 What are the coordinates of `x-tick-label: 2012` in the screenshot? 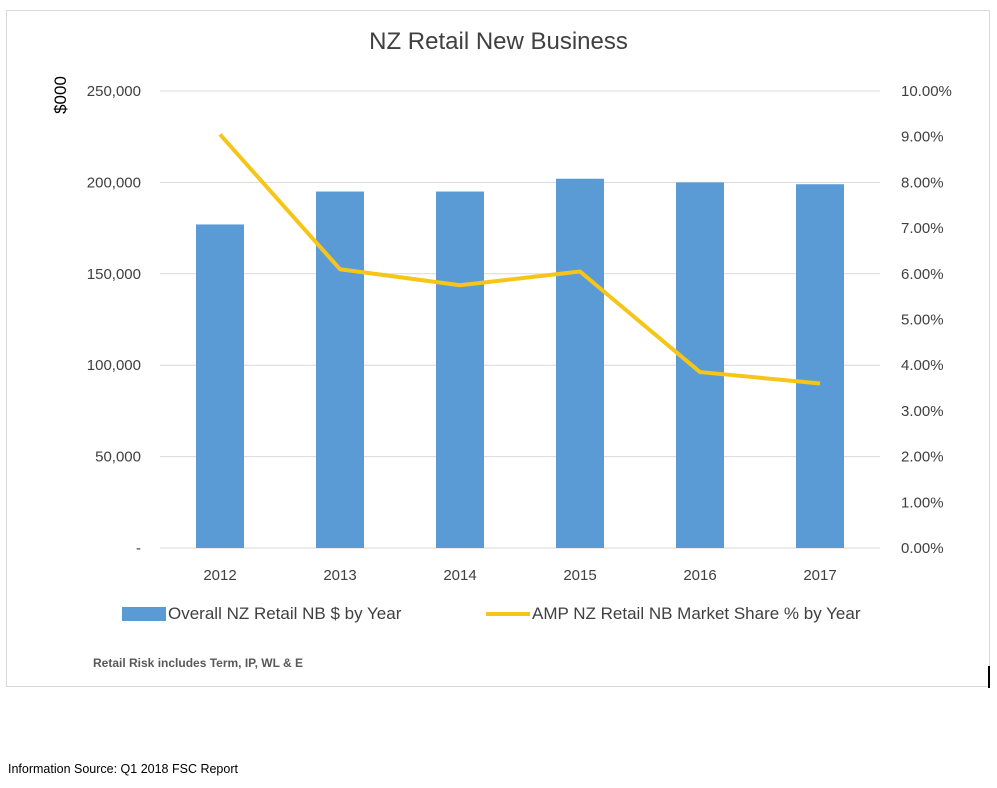 It's located at (219, 575).